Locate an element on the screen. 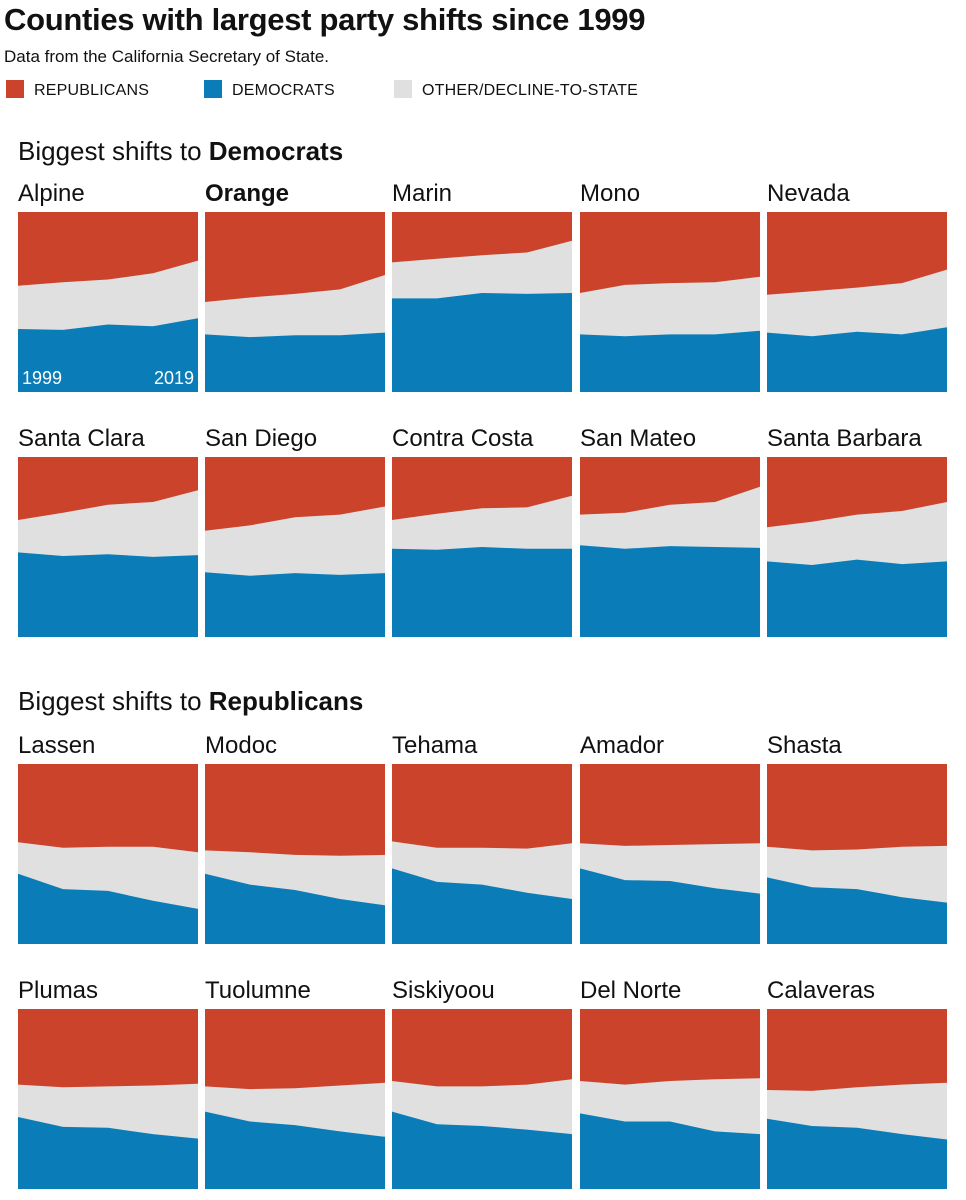 The image size is (966, 1200). county-panel: San Mateo is located at coordinates (670, 531).